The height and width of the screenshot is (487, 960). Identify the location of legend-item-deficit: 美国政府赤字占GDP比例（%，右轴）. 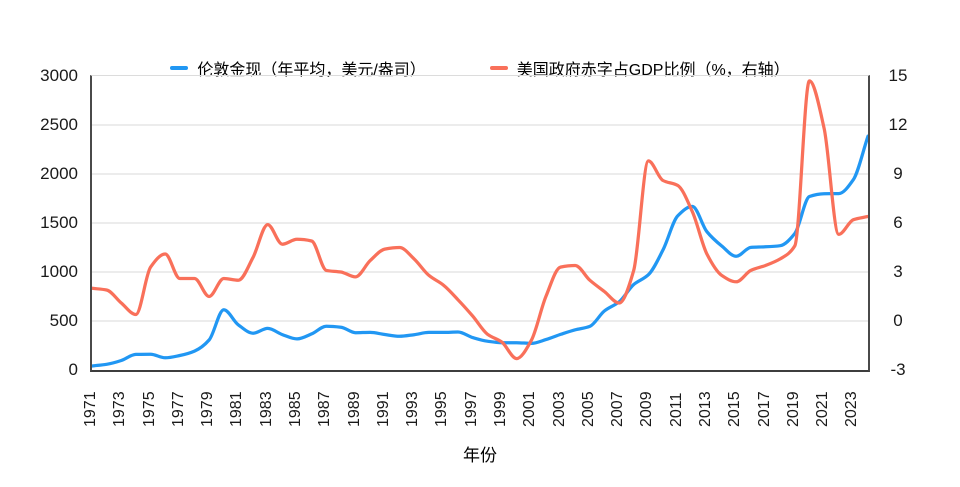
(639, 68).